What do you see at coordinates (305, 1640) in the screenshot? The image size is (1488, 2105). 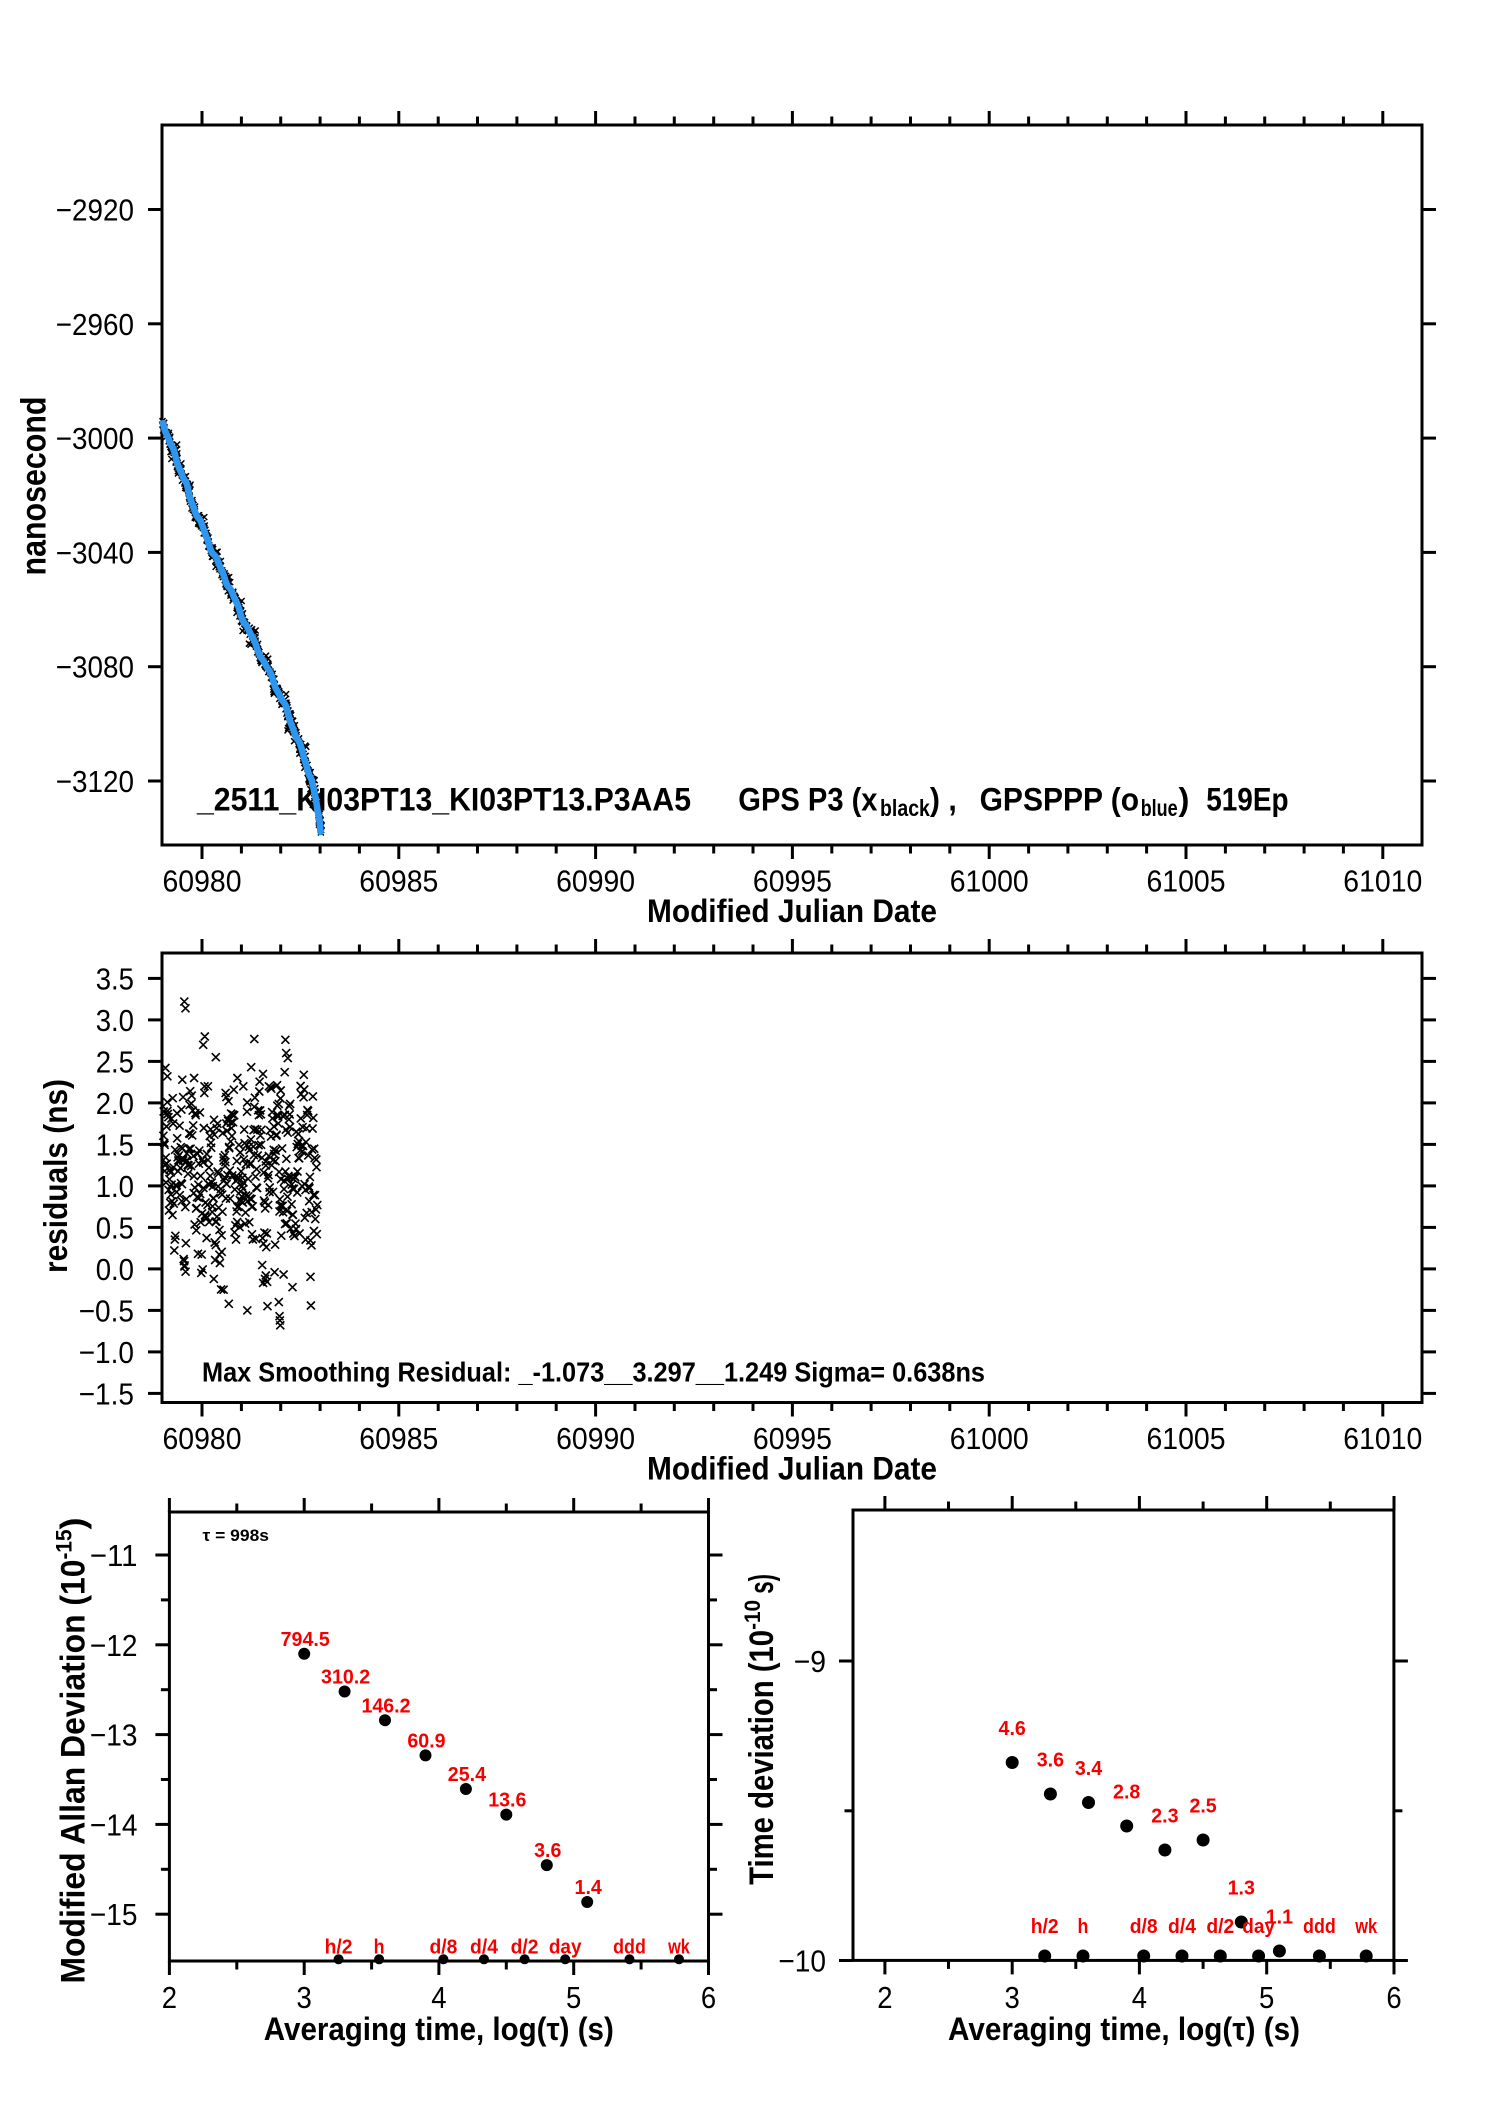 I see `svg-text: 794.5` at bounding box center [305, 1640].